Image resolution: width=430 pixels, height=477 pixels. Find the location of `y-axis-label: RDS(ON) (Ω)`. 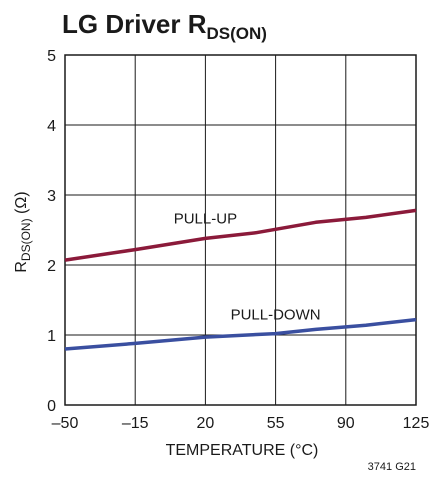

y-axis-label: RDS(ON) (Ω) is located at coordinates (23, 231).